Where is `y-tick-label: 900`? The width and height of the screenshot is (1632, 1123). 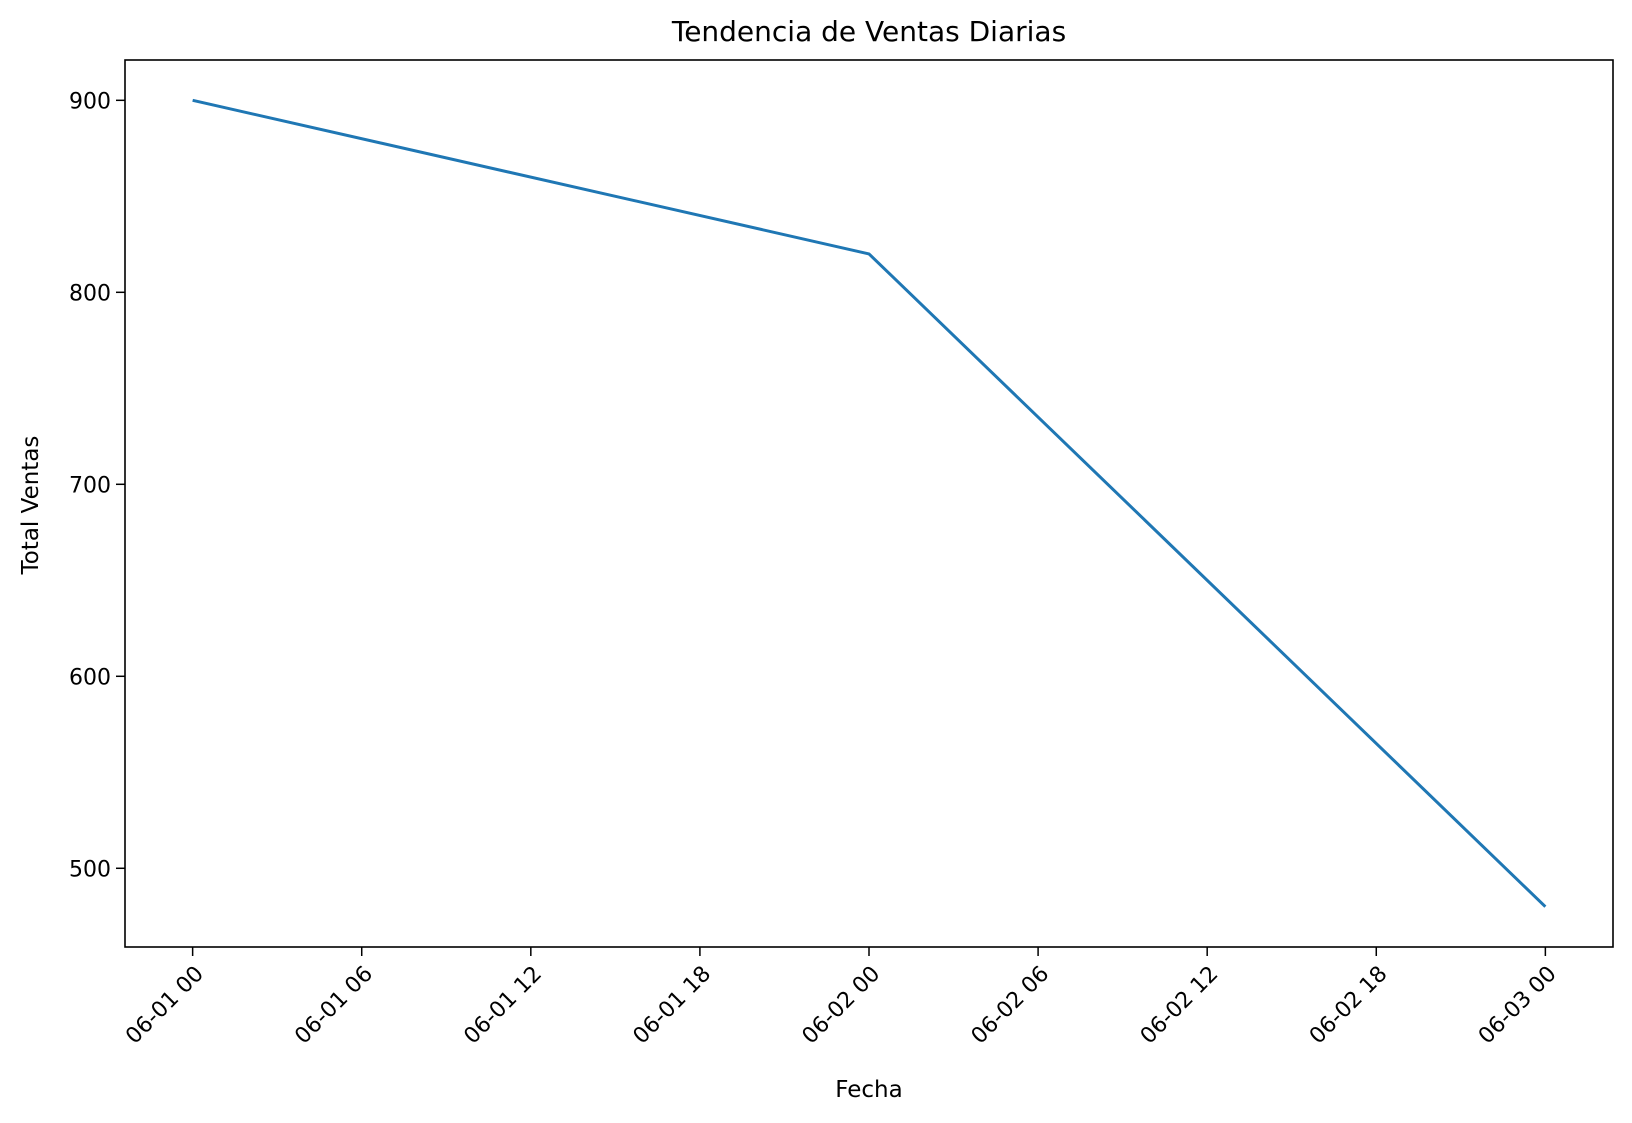 y-tick-label: 900 is located at coordinates (90, 101).